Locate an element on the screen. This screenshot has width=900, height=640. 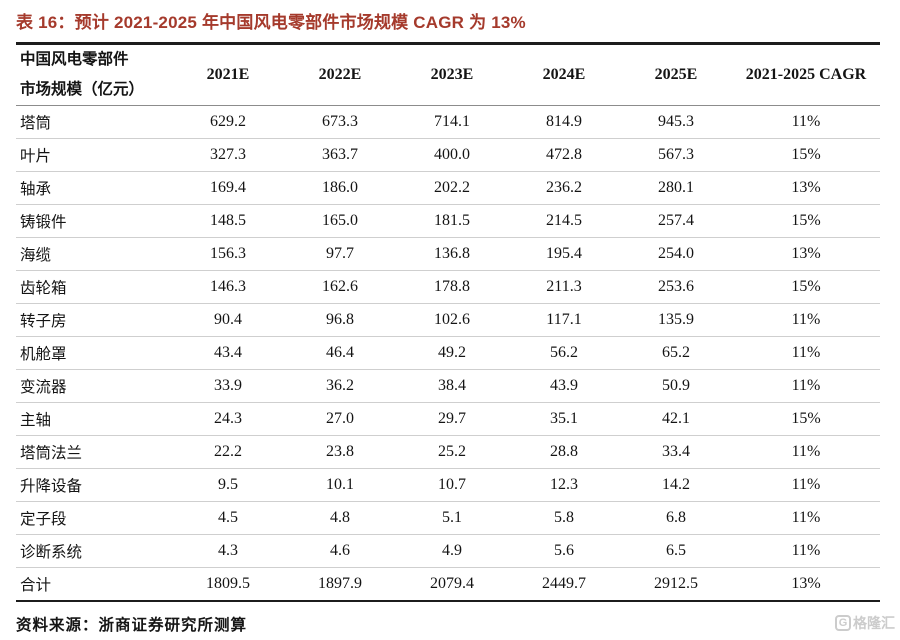
row-value: 567.3 is located at coordinates (676, 155).